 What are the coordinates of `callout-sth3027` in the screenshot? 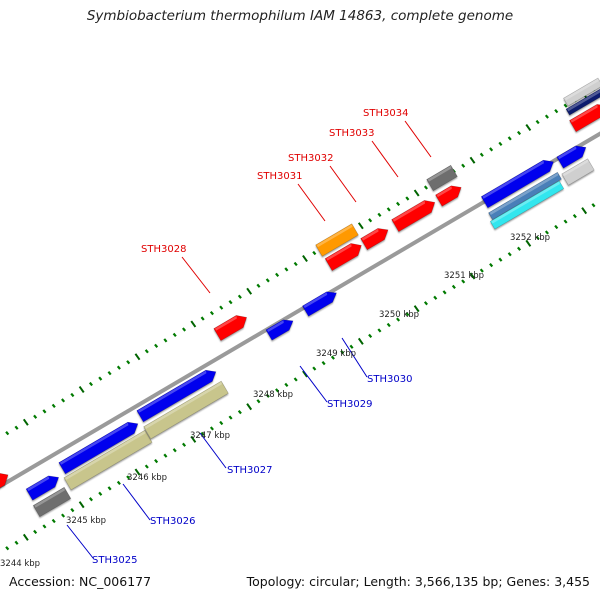 It's located at (213, 450).